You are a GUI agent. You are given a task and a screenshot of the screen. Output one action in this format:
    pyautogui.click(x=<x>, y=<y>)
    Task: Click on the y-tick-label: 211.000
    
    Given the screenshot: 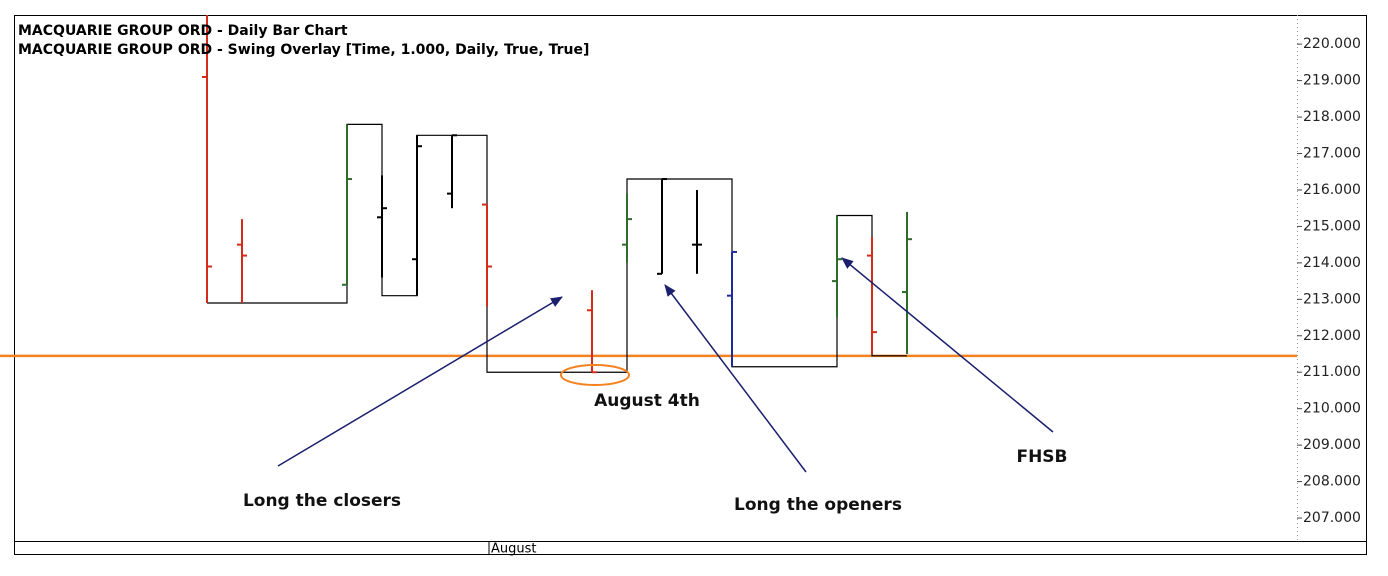 What is the action you would take?
    pyautogui.click(x=1332, y=372)
    